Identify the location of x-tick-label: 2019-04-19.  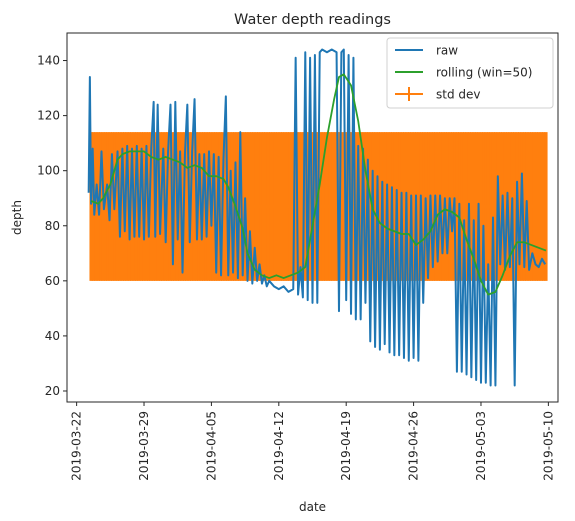
(346, 446).